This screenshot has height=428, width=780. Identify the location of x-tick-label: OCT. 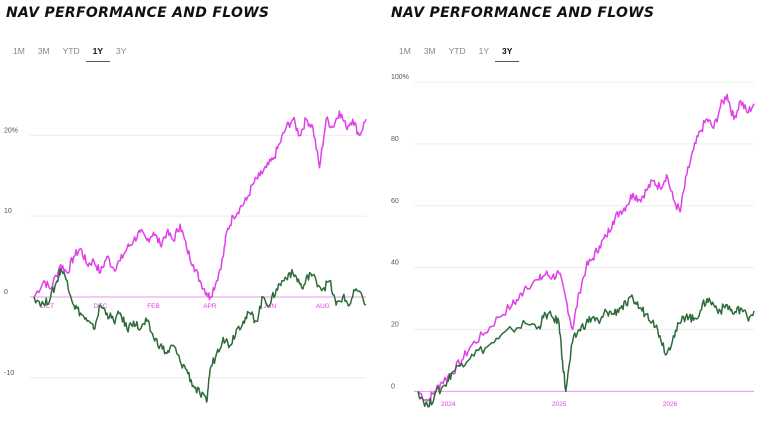
(47, 306).